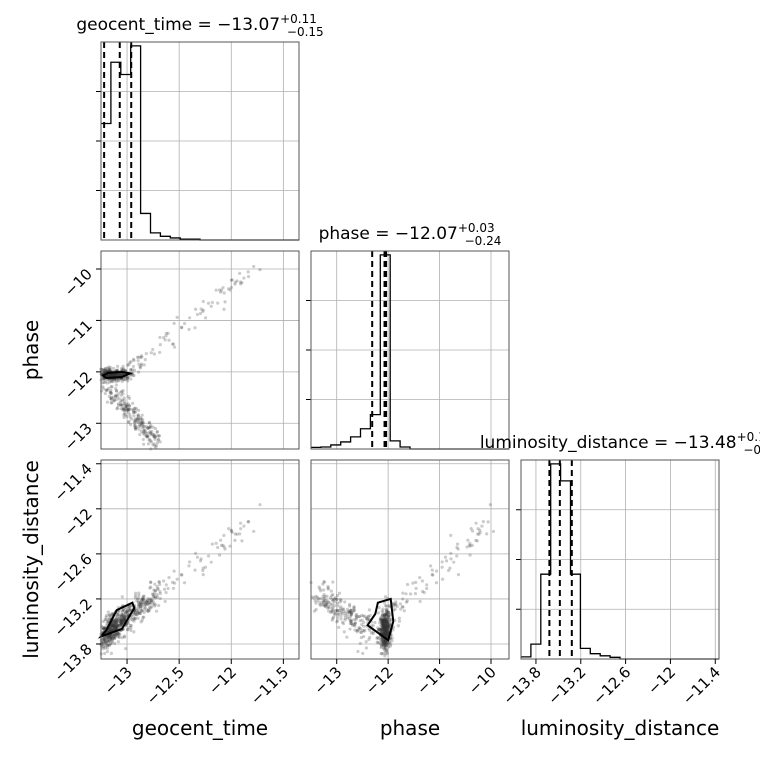  Describe the element at coordinates (608, 443) in the screenshot. I see `title-text: luminosity_distance = −13.48` at that location.